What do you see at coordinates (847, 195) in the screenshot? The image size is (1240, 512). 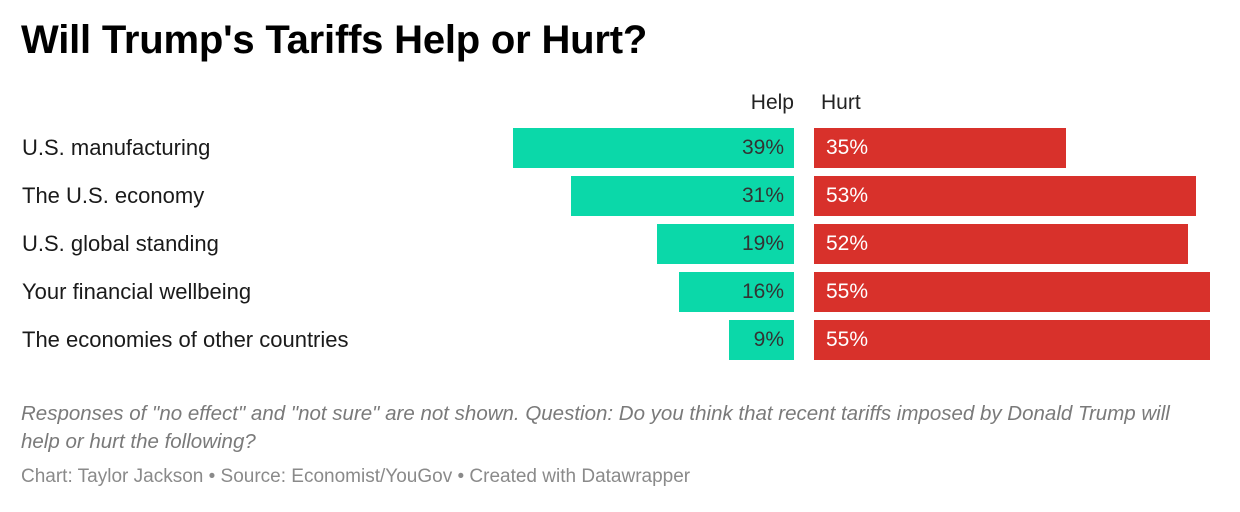 I see `hurt-value-label: 53%` at bounding box center [847, 195].